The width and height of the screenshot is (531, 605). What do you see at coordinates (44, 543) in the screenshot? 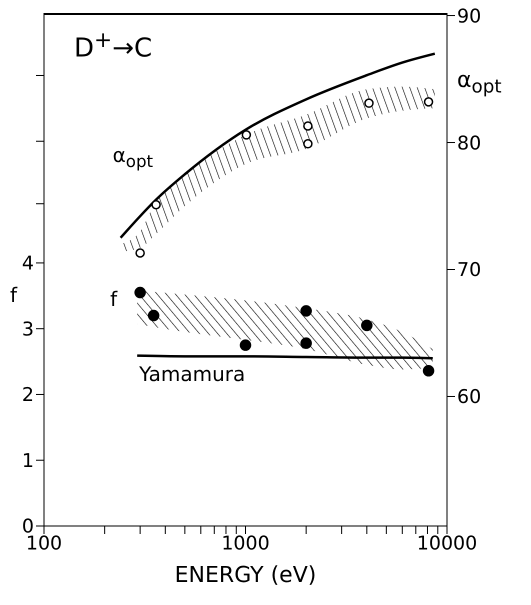
I see `x-tick-label: 100` at bounding box center [44, 543].